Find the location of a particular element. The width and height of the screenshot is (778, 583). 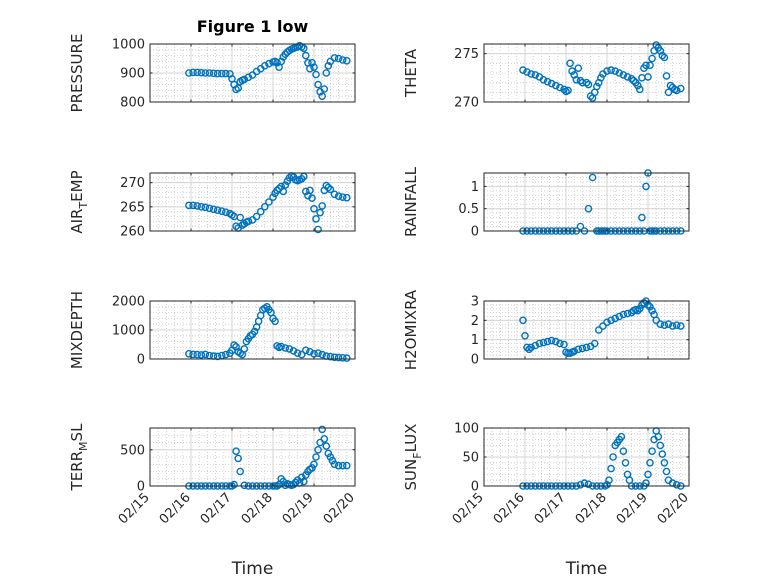

y-tick-label: 900 is located at coordinates (132, 74).